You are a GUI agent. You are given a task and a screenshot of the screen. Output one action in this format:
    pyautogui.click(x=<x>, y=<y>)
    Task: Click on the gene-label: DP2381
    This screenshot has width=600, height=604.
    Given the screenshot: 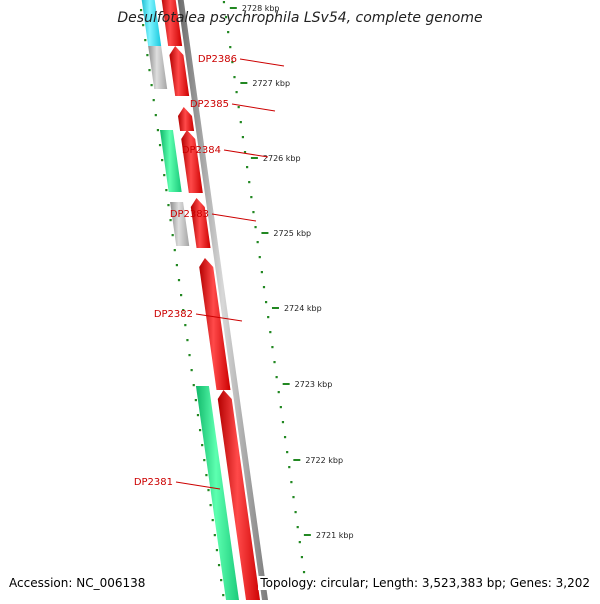 What is the action you would take?
    pyautogui.click(x=153, y=482)
    